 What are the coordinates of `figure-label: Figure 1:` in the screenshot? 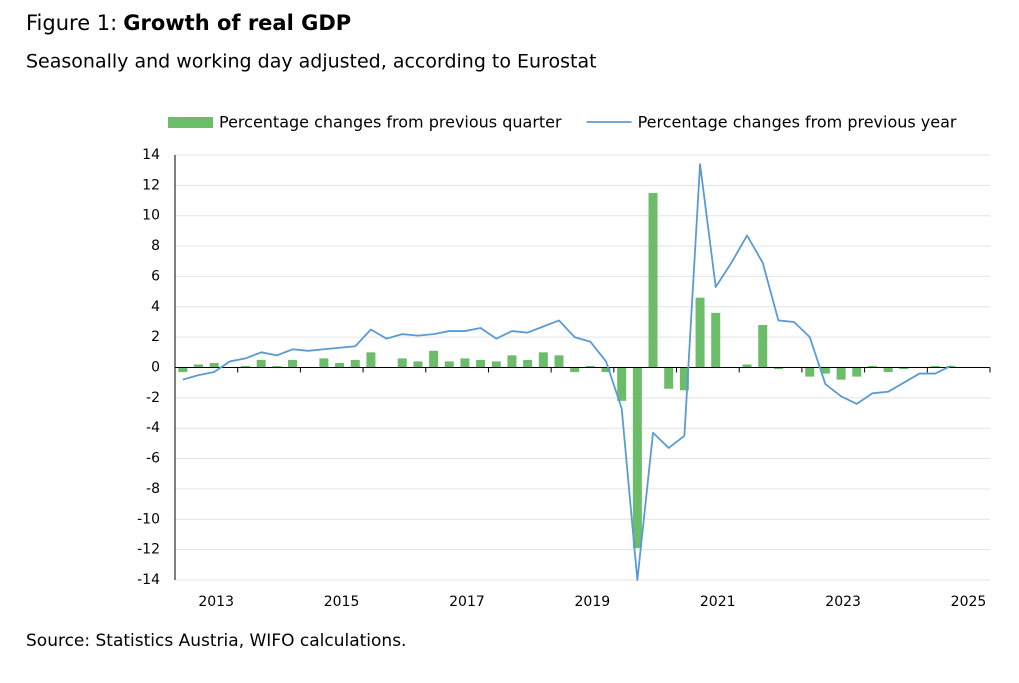 It's located at (71, 23).